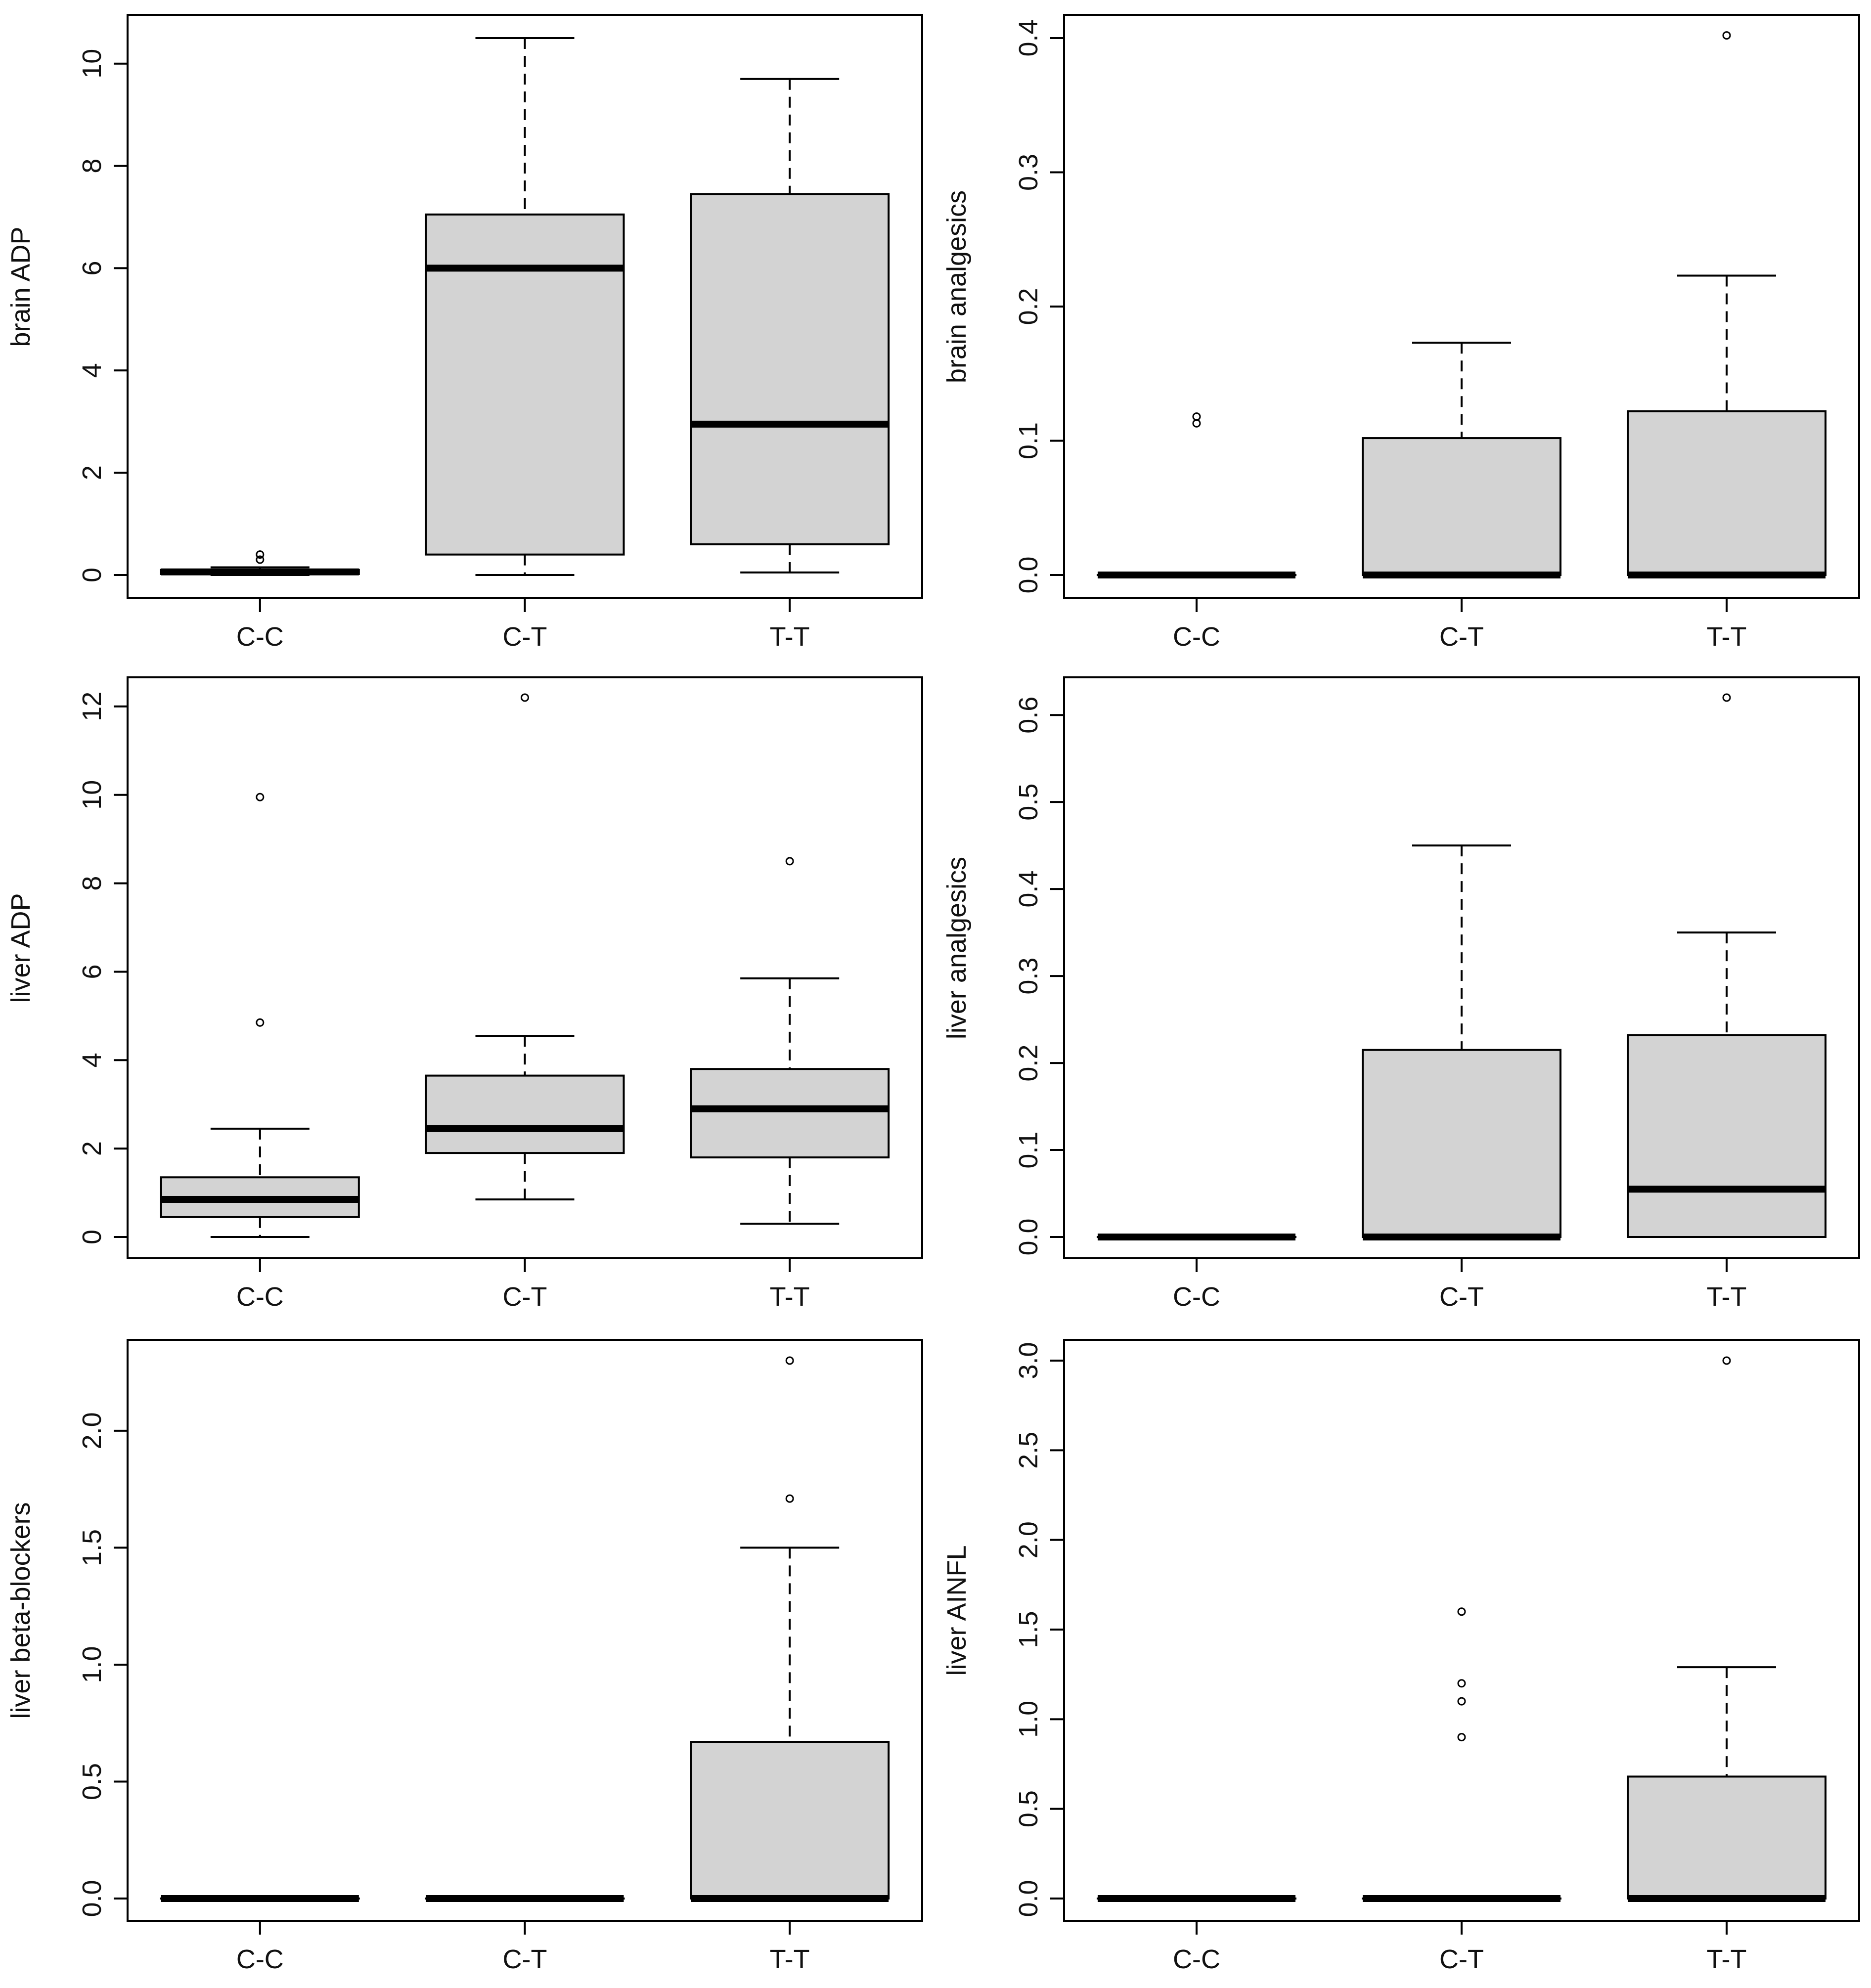 The height and width of the screenshot is (1988, 1871). Describe the element at coordinates (21, 287) in the screenshot. I see `y-axis-label: brain ADP` at that location.